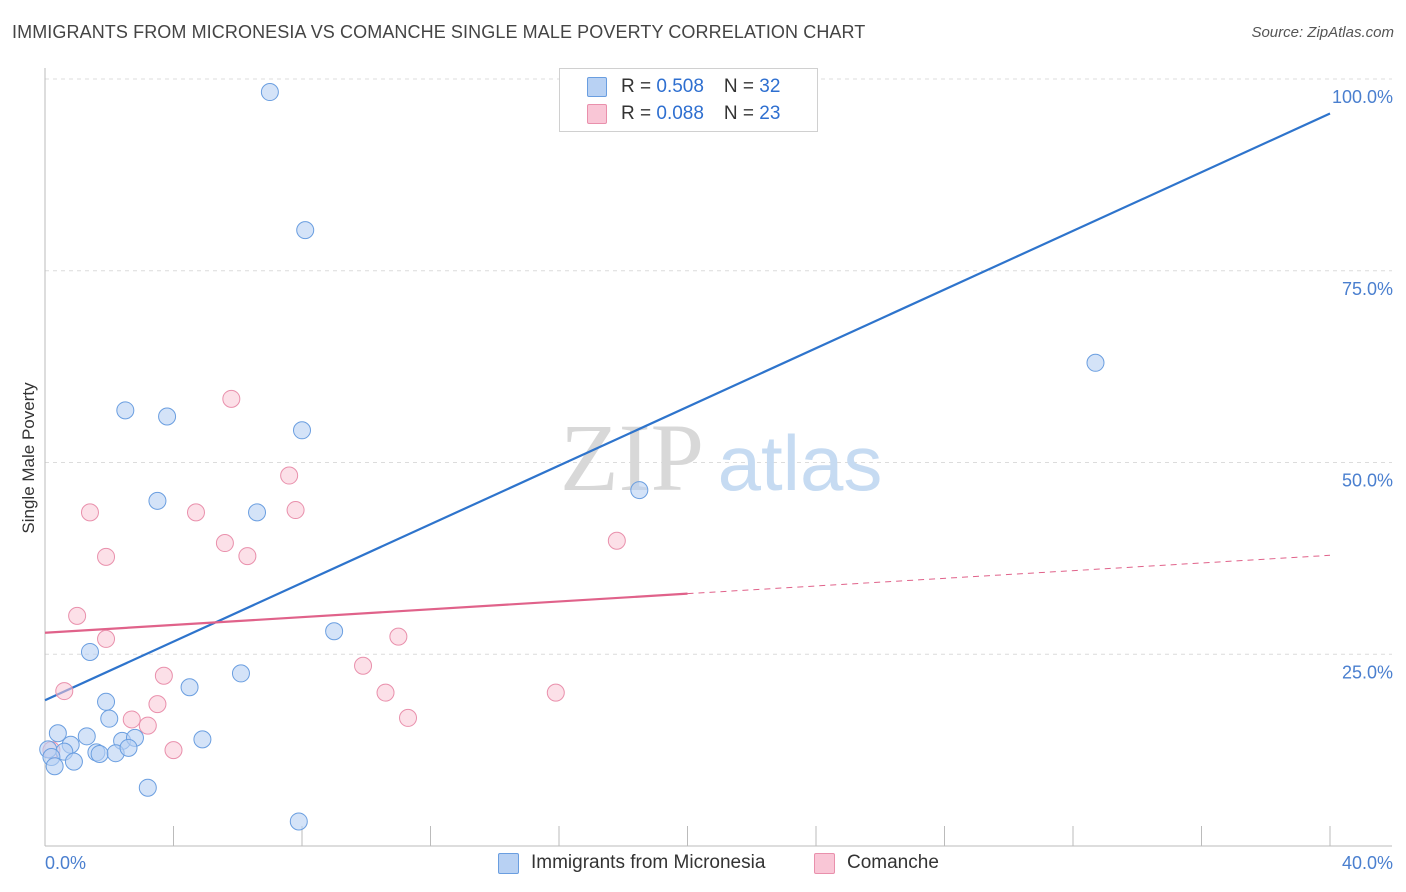  I want to click on legend-row-micronesia: R = 0.508 N = 32, so click(670, 87).